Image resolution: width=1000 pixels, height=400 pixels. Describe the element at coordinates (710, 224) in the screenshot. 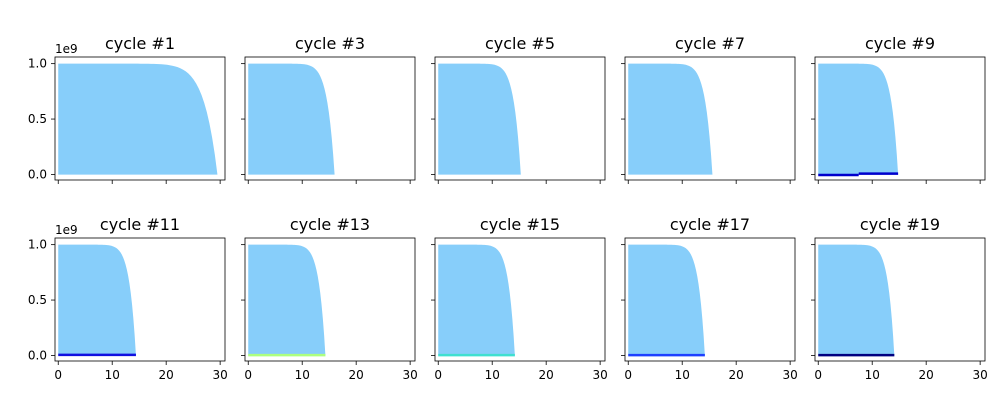

I see `subplot-title: cycle #17` at that location.